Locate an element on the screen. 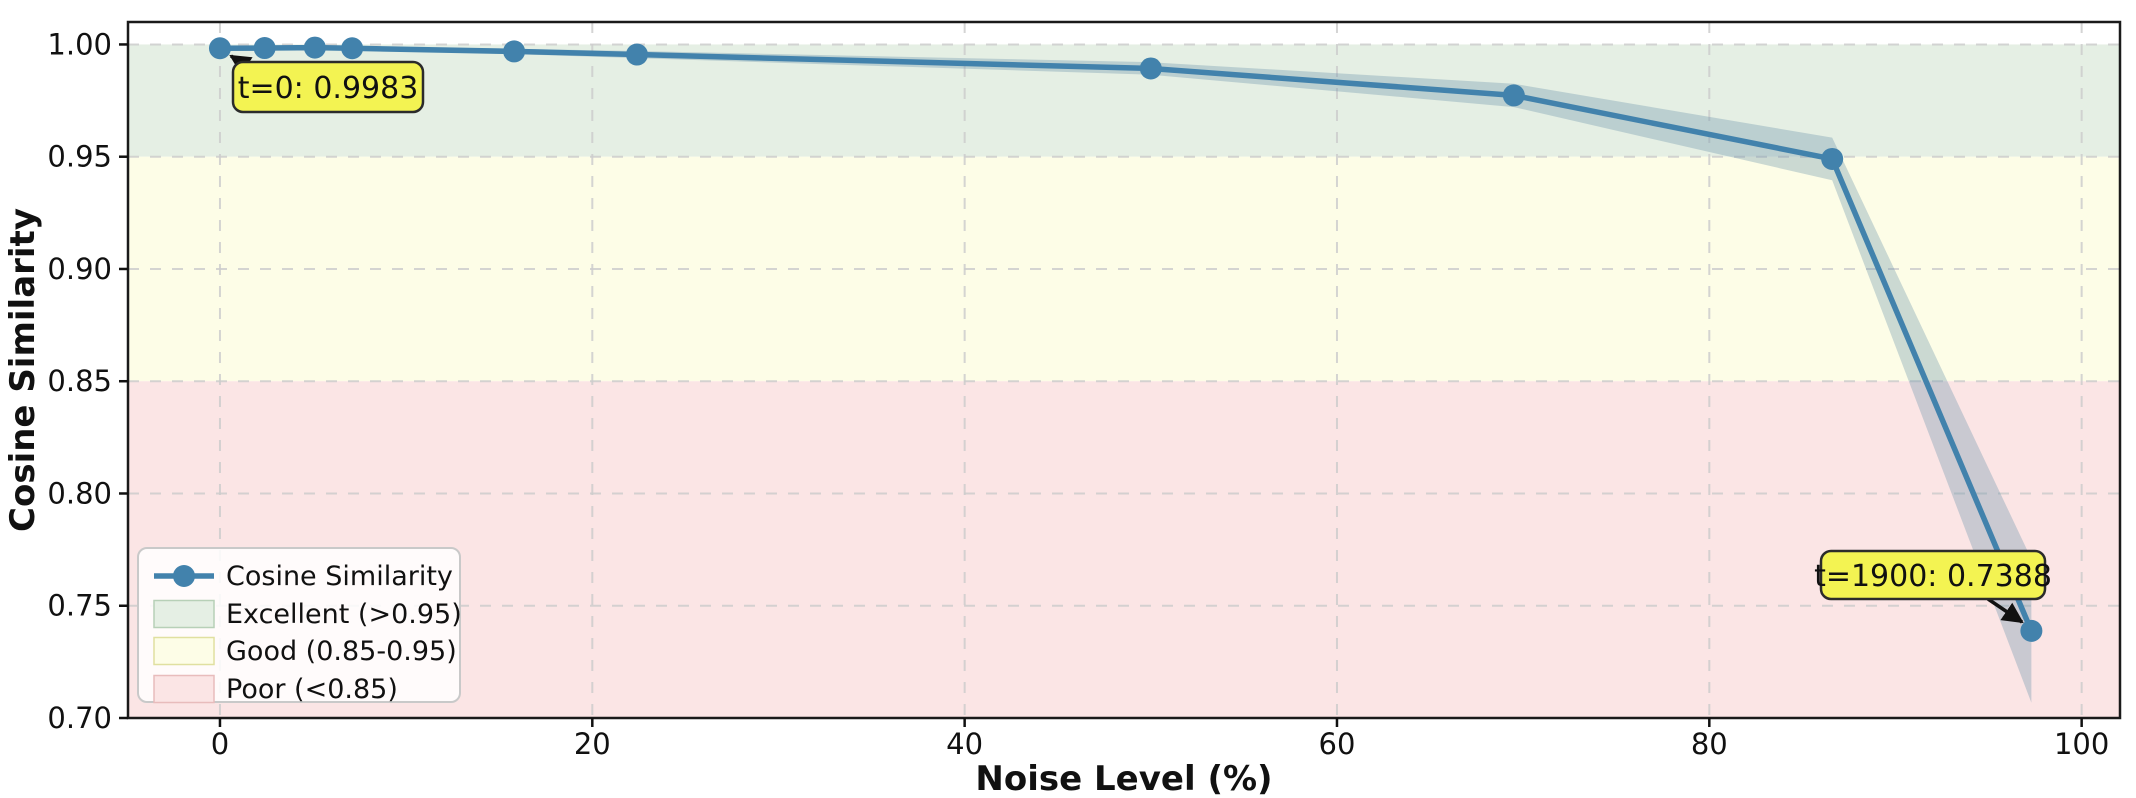 This screenshot has width=2136, height=798. legend-box is located at coordinates (299, 625).